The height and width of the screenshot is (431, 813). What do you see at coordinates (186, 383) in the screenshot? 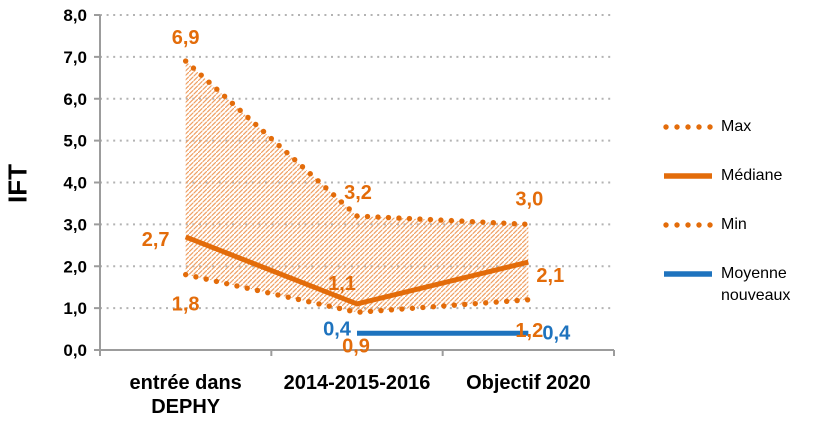
I see `x-category-label: entrée dans` at bounding box center [186, 383].